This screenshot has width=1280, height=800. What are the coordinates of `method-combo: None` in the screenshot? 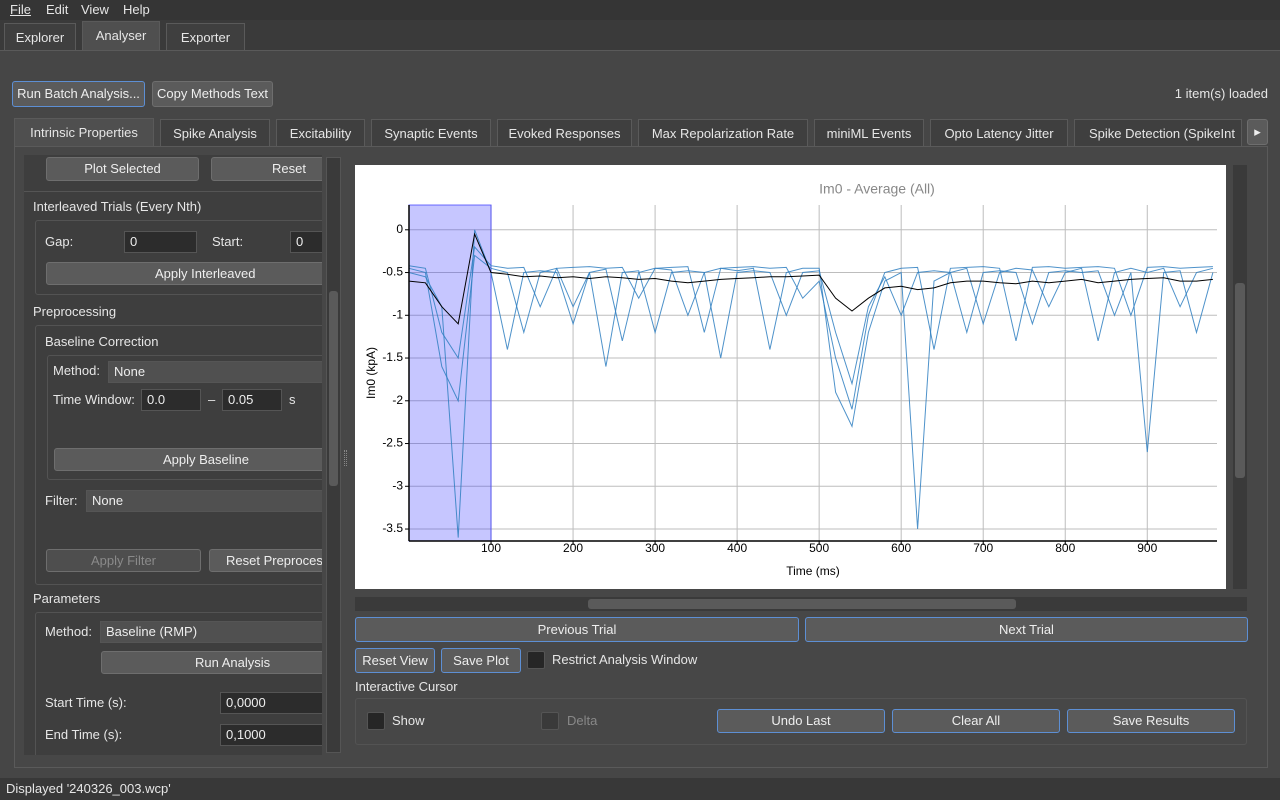 It's located at (215, 372).